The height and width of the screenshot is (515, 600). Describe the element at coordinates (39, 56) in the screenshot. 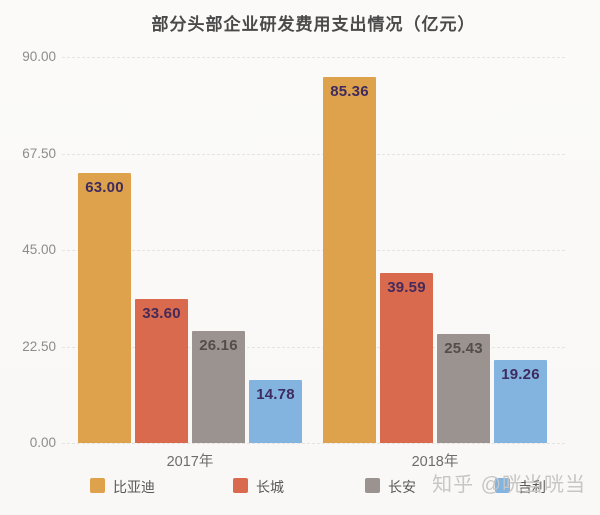

I see `y-axis-tick-label: 90.00` at that location.